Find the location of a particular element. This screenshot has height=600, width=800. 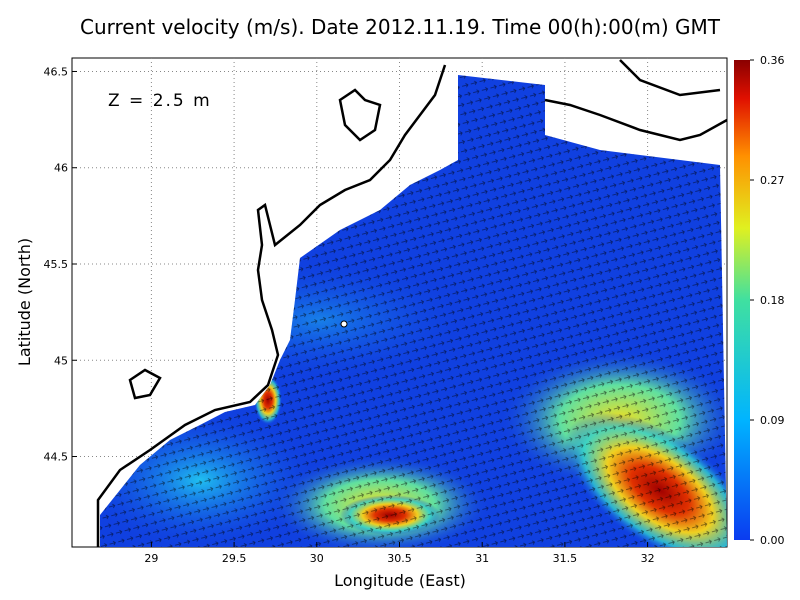

x-tick-label: 29 is located at coordinates (151, 558).